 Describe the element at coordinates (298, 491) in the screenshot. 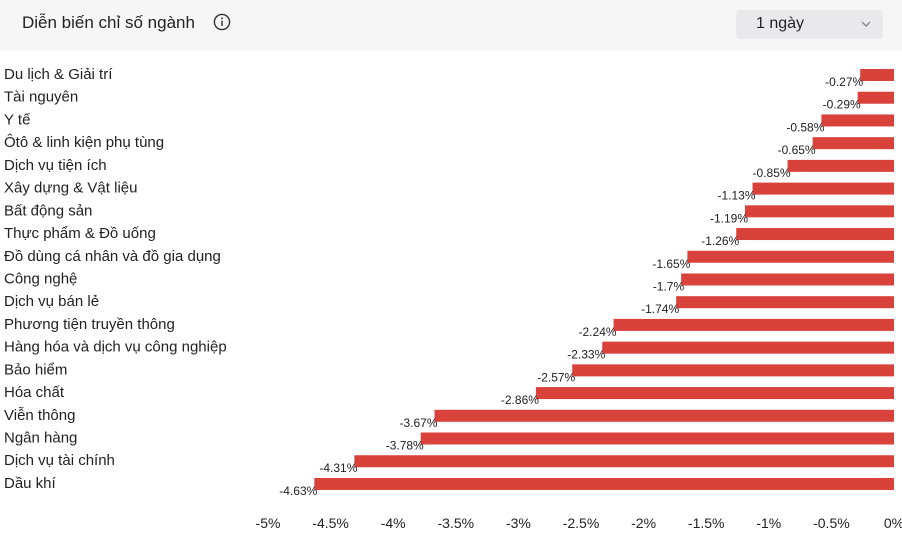

I see `value-label: -4.63%` at that location.